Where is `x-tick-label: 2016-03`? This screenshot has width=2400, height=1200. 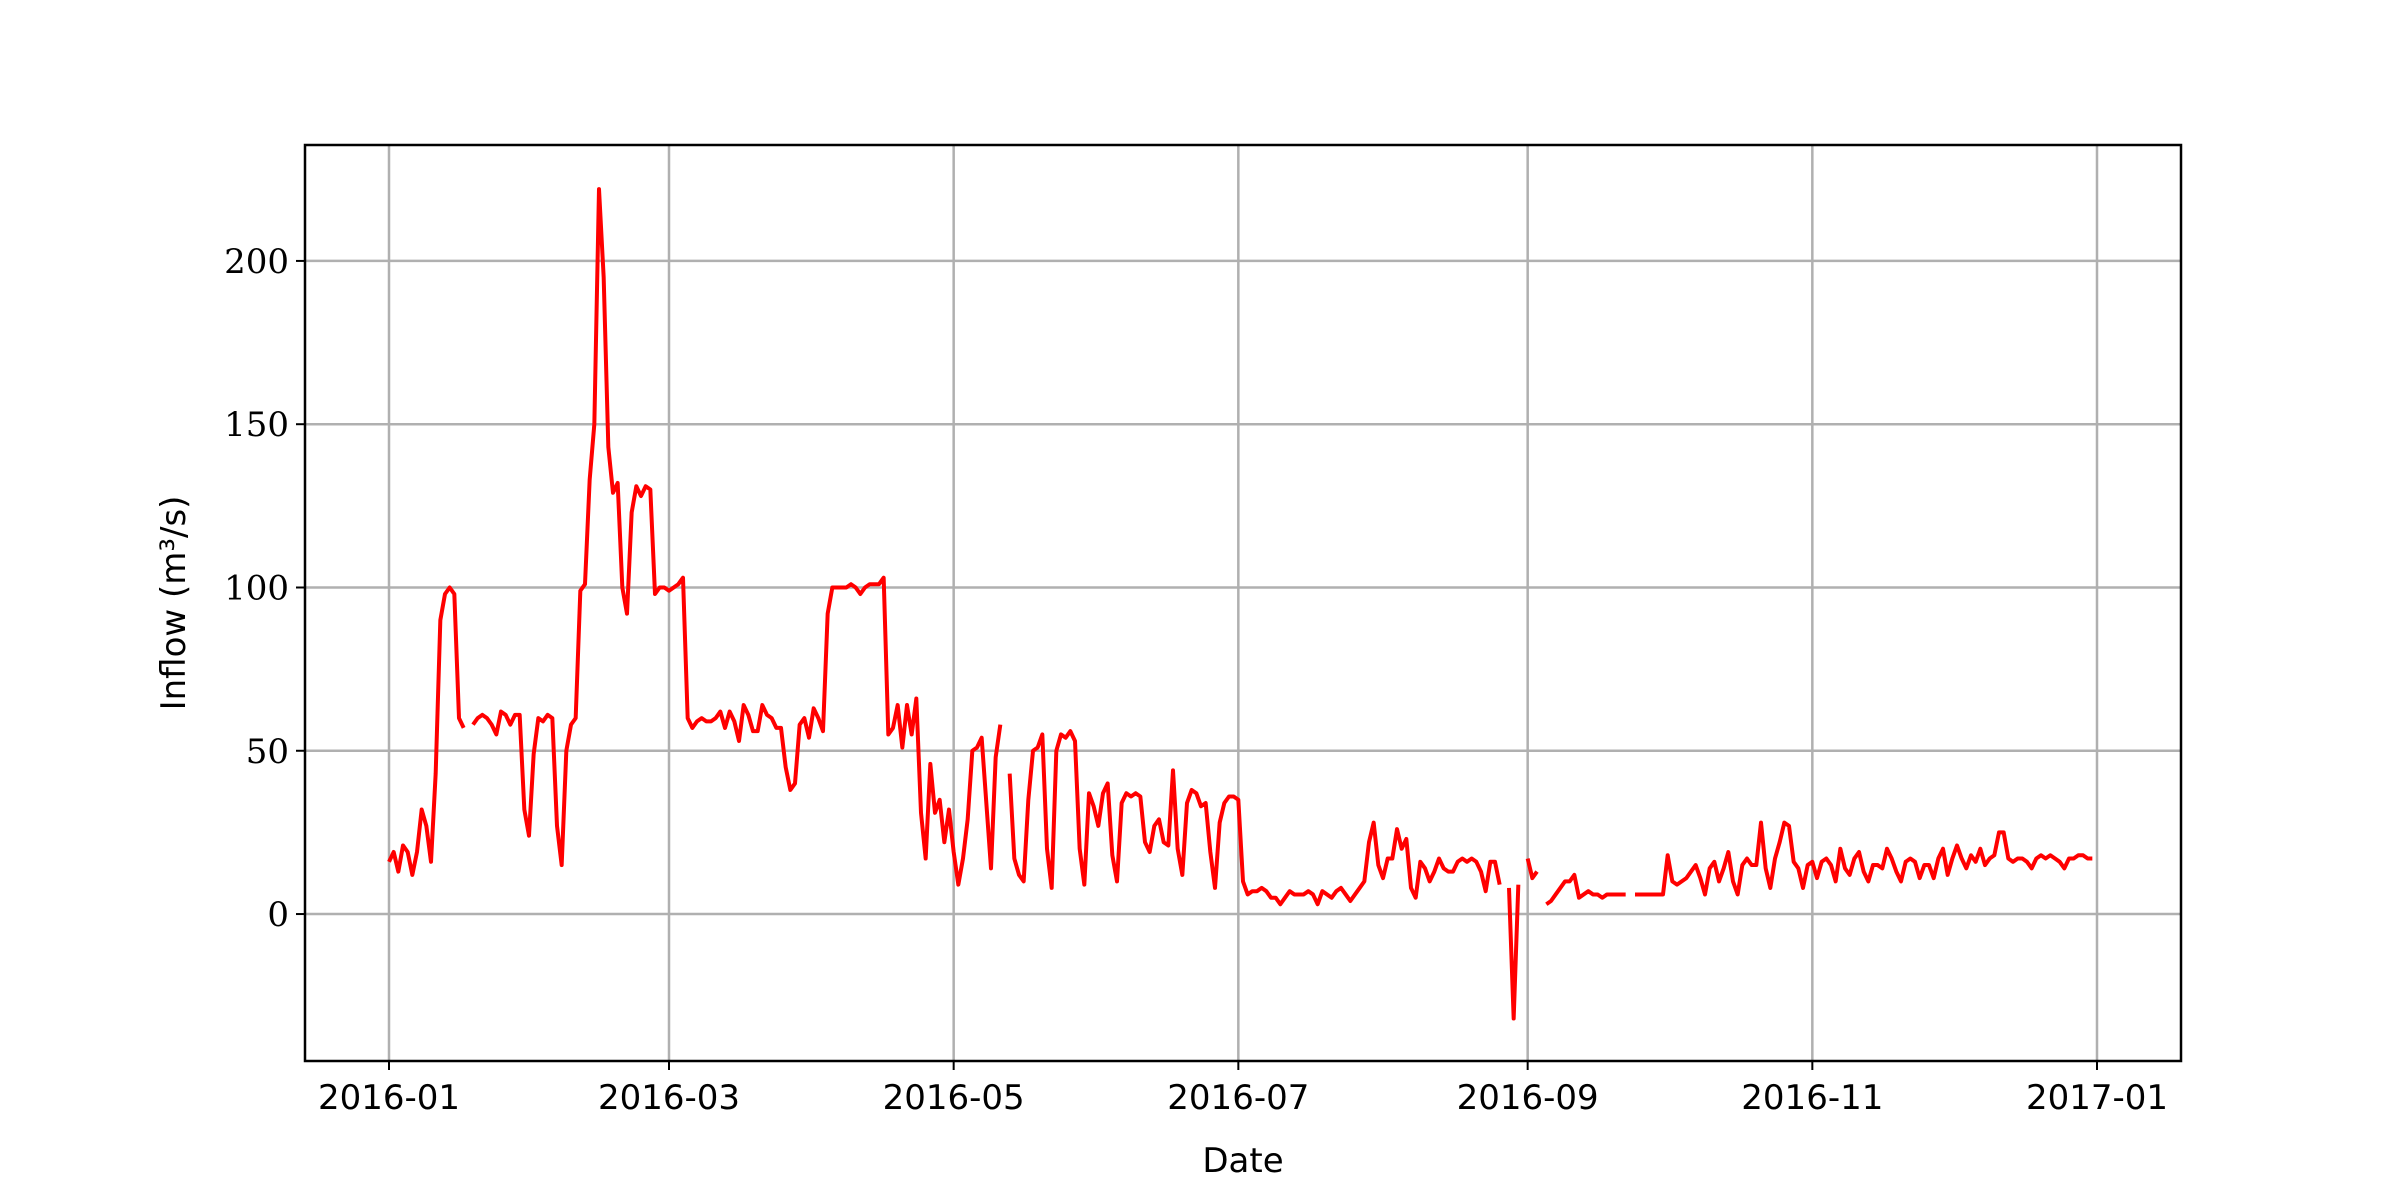 x-tick-label: 2016-03 is located at coordinates (669, 1098).